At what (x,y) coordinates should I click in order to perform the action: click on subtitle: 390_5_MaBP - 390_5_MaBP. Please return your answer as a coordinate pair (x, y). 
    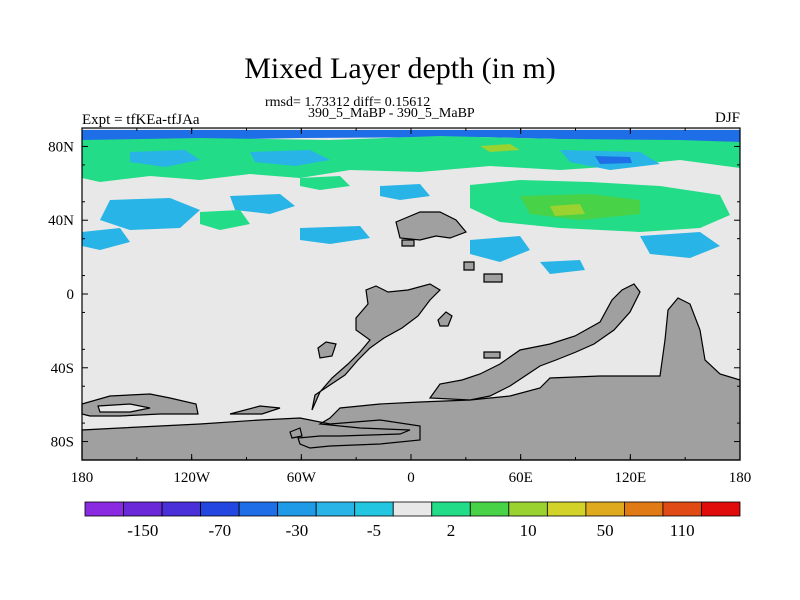
    Looking at the image, I should click on (391, 113).